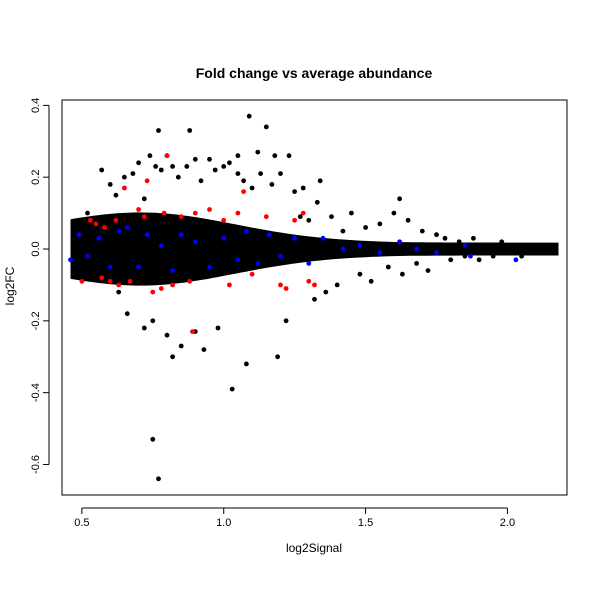 This screenshot has height=600, width=600. Describe the element at coordinates (36, 464) in the screenshot. I see `y-tick-label: -0.6` at that location.